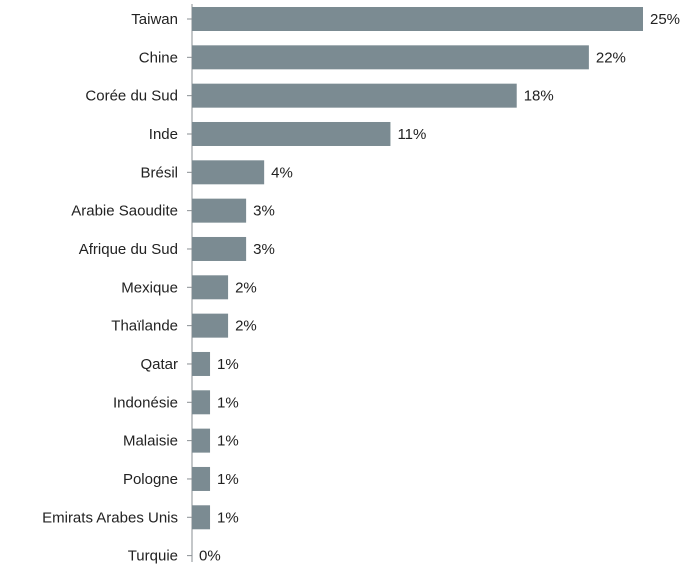 The image size is (698, 565). I want to click on value-label: 4%, so click(282, 172).